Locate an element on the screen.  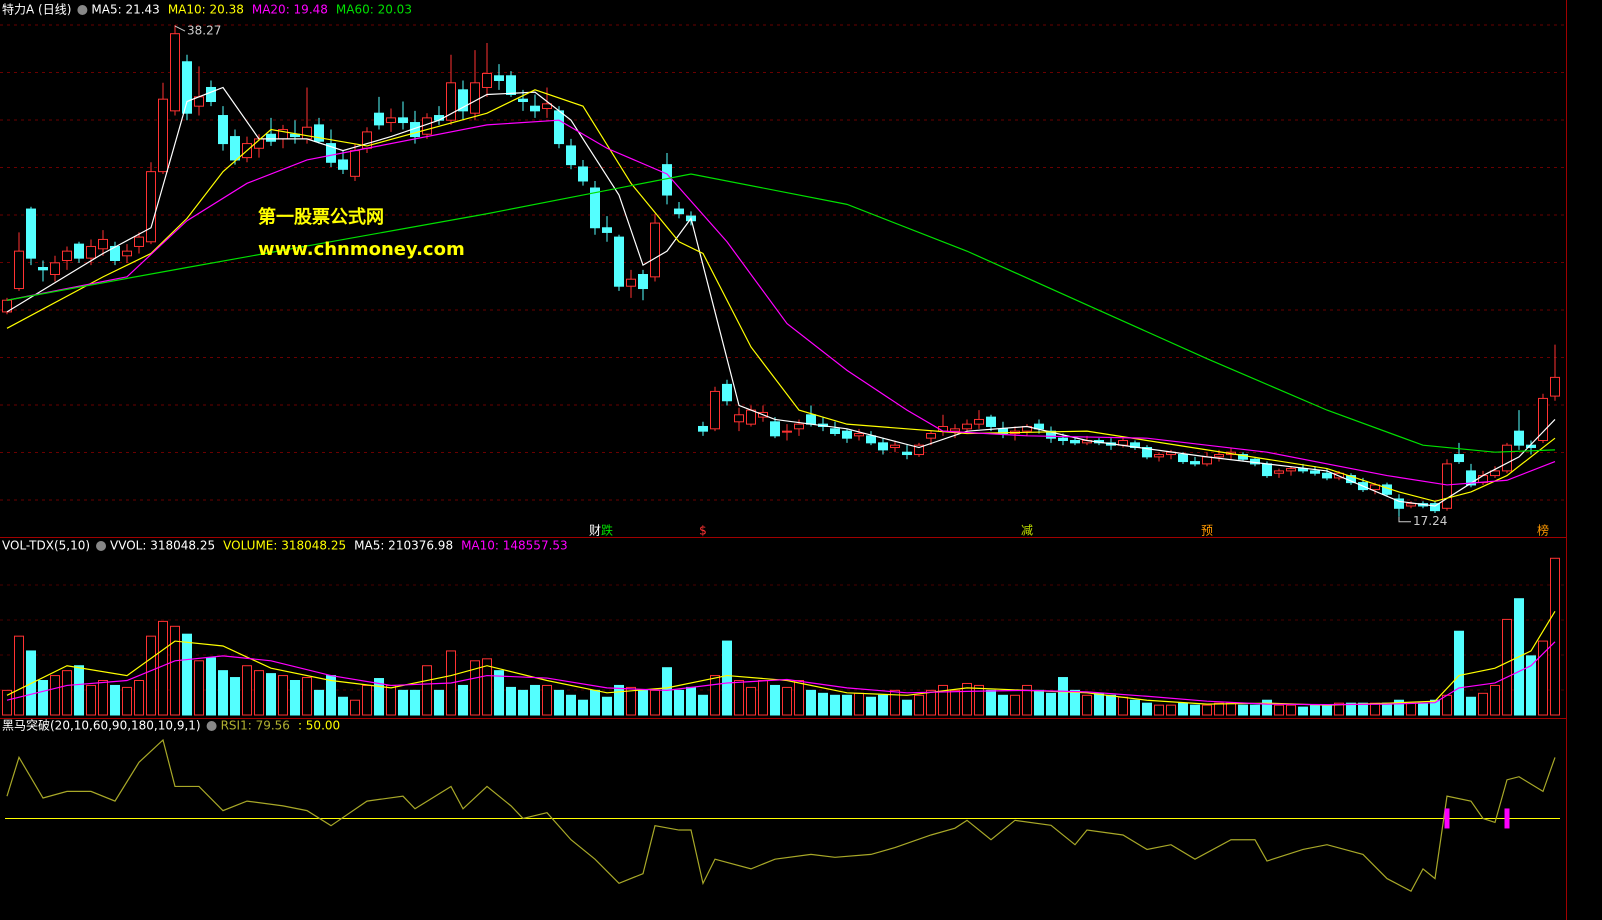
panel-icon is located at coordinates (211, 726).